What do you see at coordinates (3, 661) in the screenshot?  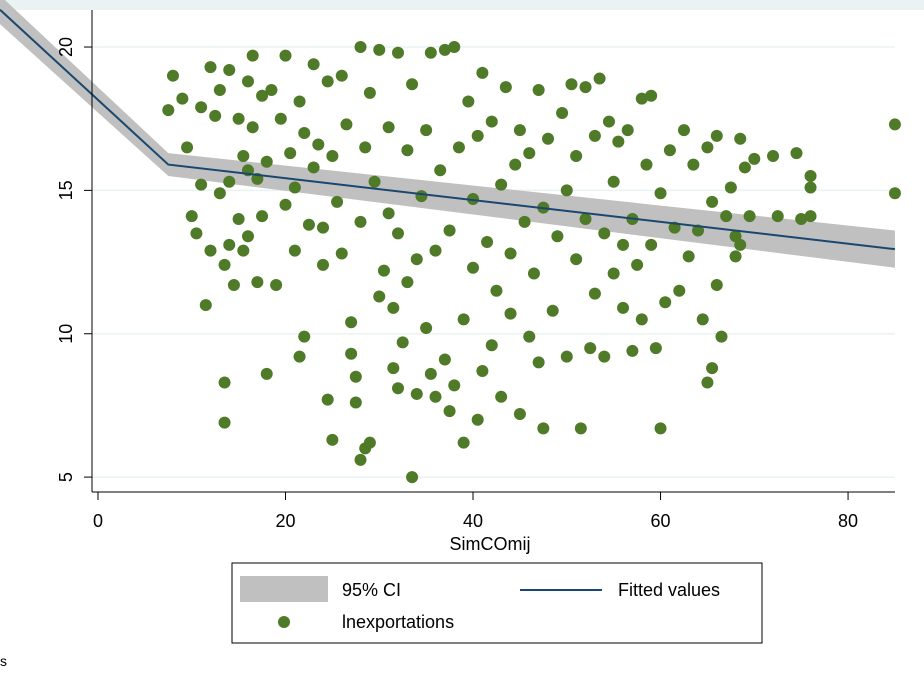 I see `footer-fragment: s` at bounding box center [3, 661].